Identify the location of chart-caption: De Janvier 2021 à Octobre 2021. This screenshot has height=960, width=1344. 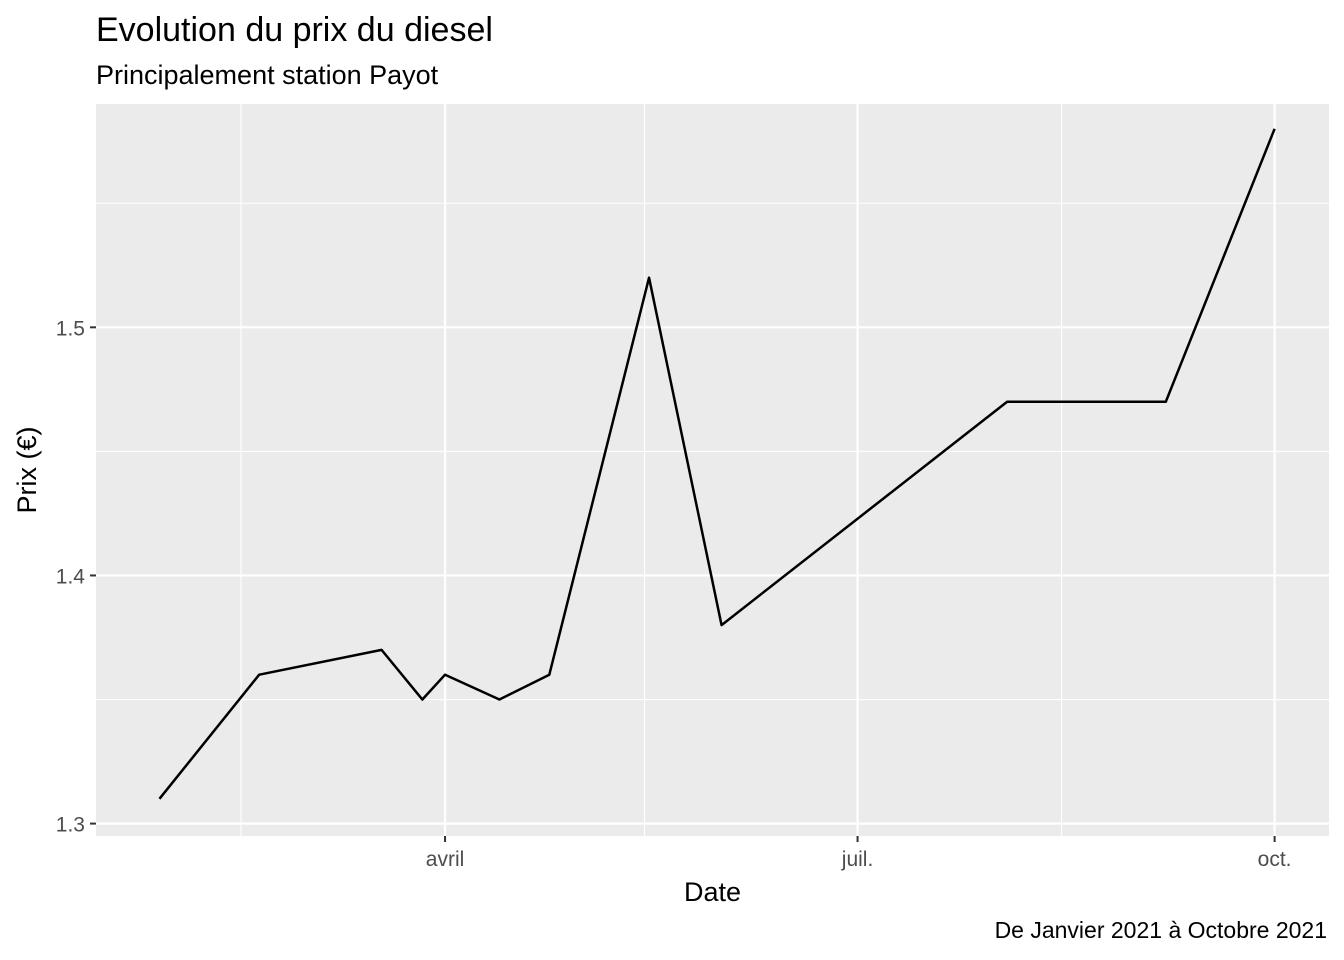
(1160, 930).